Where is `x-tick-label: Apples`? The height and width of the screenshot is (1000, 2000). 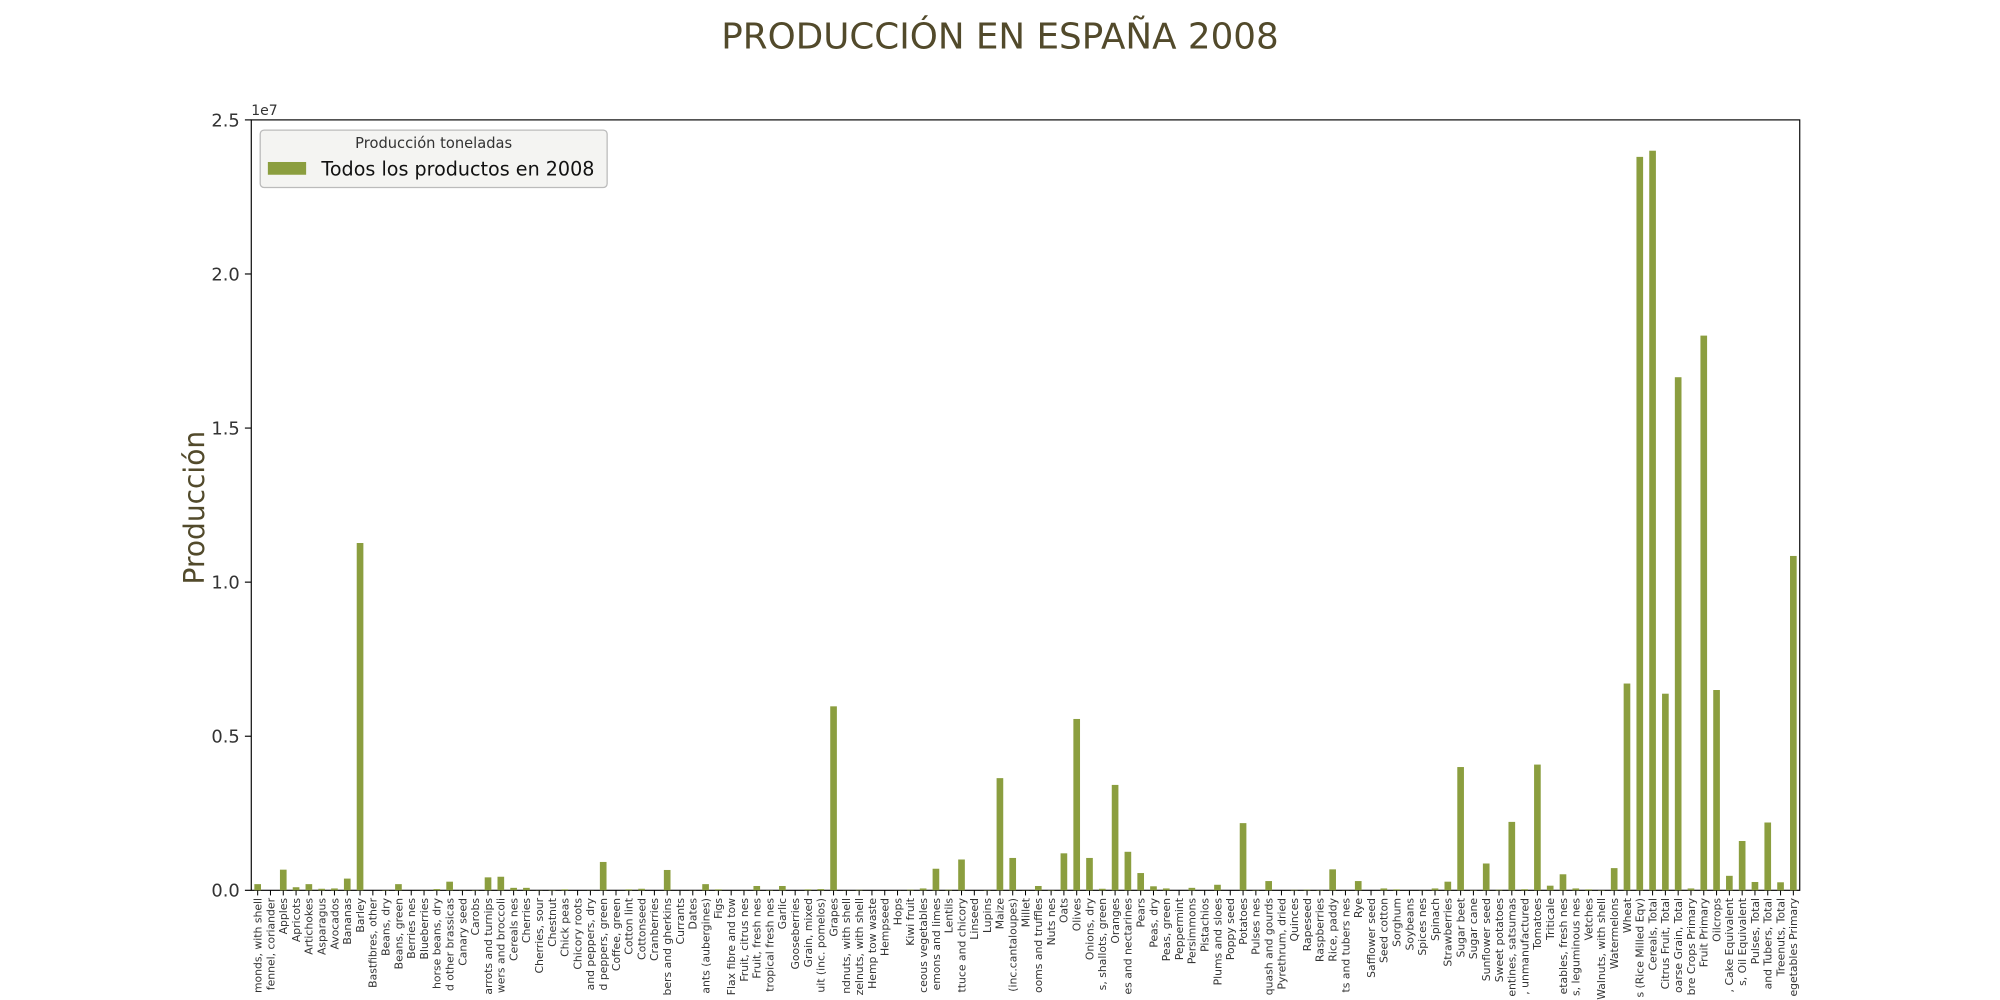
x-tick-label: Apples is located at coordinates (283, 916).